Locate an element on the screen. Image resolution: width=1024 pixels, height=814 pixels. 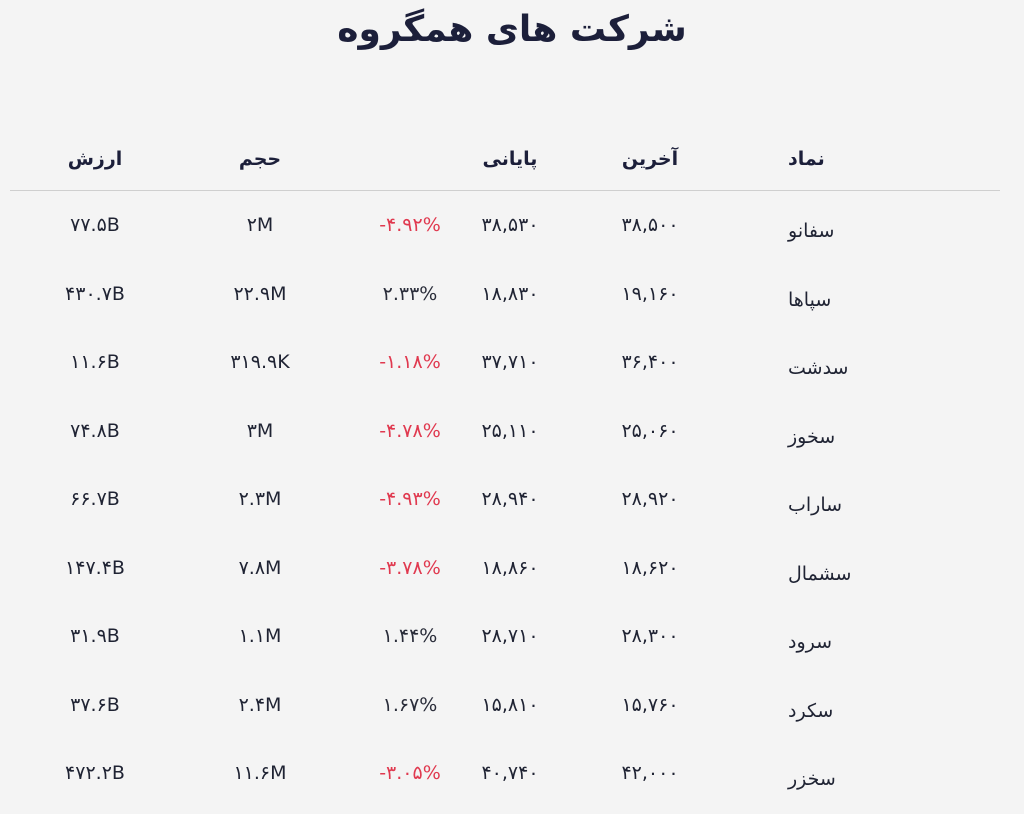
volume-cell: ۱۱.۶M is located at coordinates (260, 773).